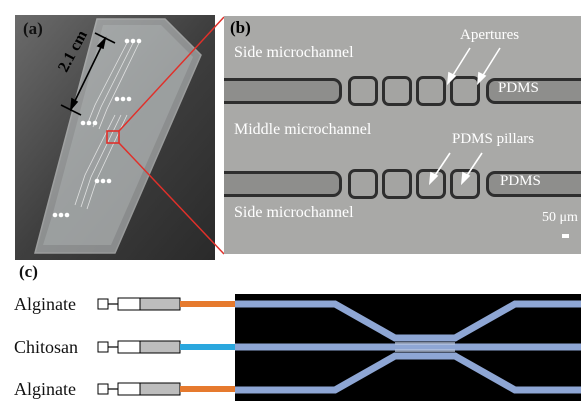 The image size is (581, 401). I want to click on highlight-box, so click(113, 137).